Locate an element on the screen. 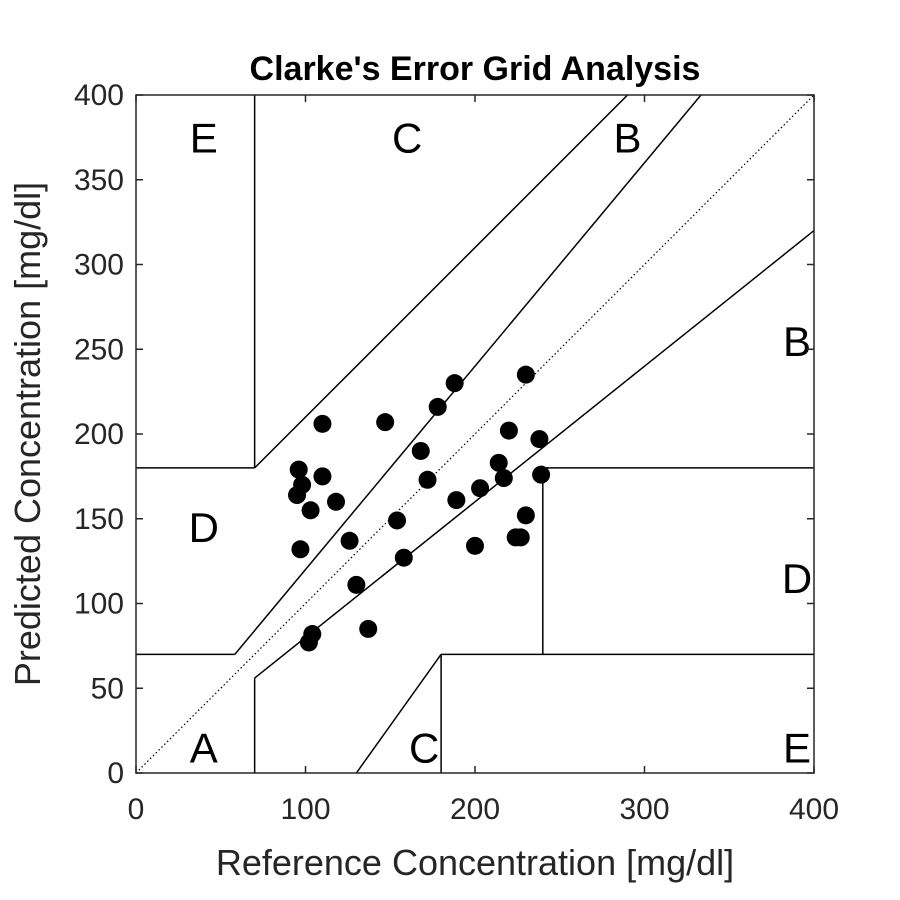  y-tick-label: 350 is located at coordinates (99, 180).